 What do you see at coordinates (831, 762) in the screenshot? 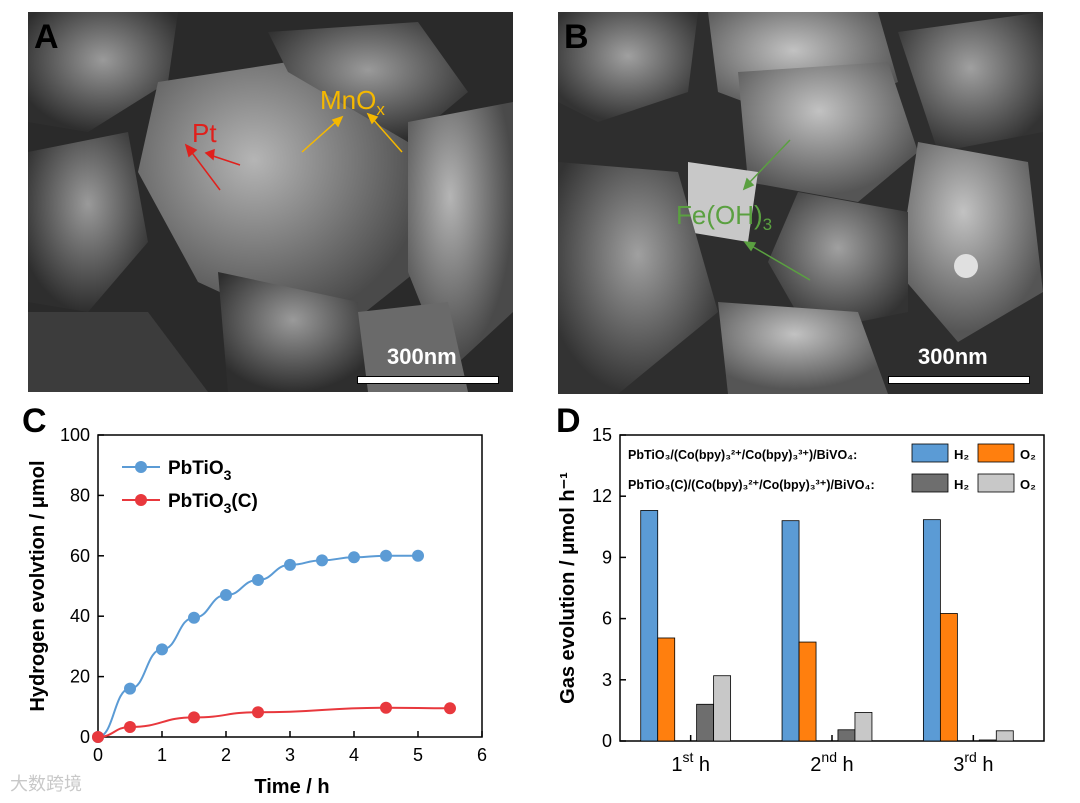
I see `x-tick-label: 2nd h` at bounding box center [831, 762].